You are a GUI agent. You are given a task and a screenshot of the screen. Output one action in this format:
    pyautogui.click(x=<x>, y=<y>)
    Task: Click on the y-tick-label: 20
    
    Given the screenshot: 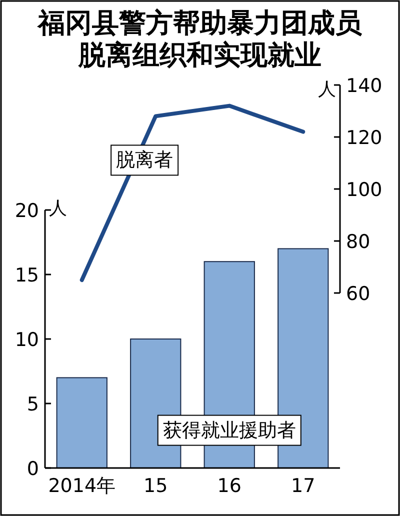 What is the action you would take?
    pyautogui.click(x=26, y=211)
    